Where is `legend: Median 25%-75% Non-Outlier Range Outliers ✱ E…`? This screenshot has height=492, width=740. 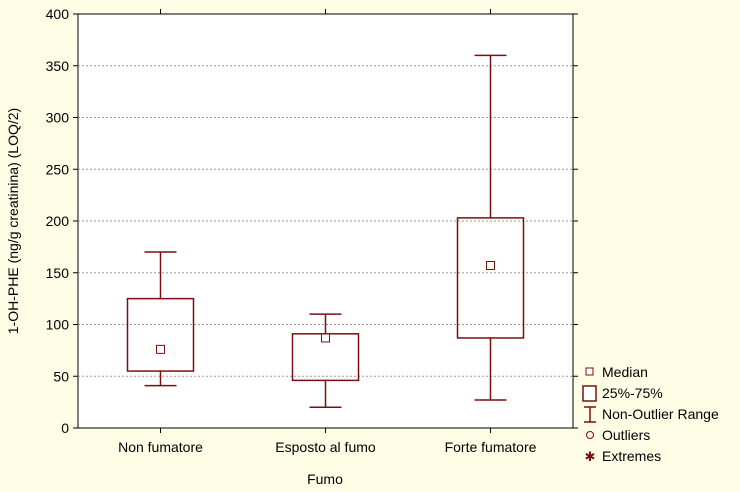 legend: Median 25%-75% Non-Outlier Range Outliers ✱ E… is located at coordinates (650, 414).